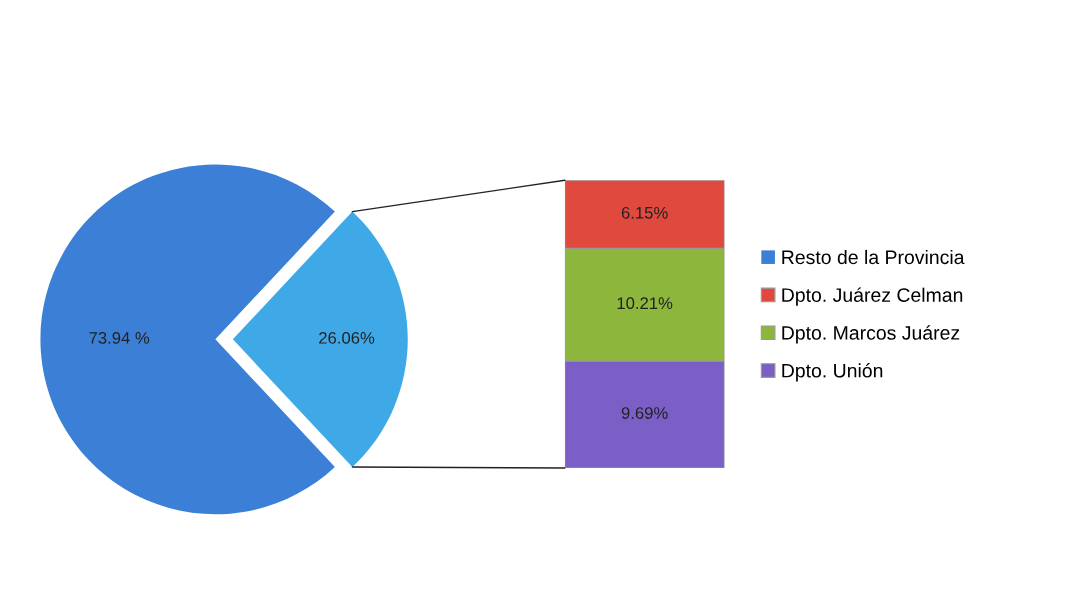  Describe the element at coordinates (871, 334) in the screenshot. I see `legend-label: Dpto. Marcos Juárez` at that location.